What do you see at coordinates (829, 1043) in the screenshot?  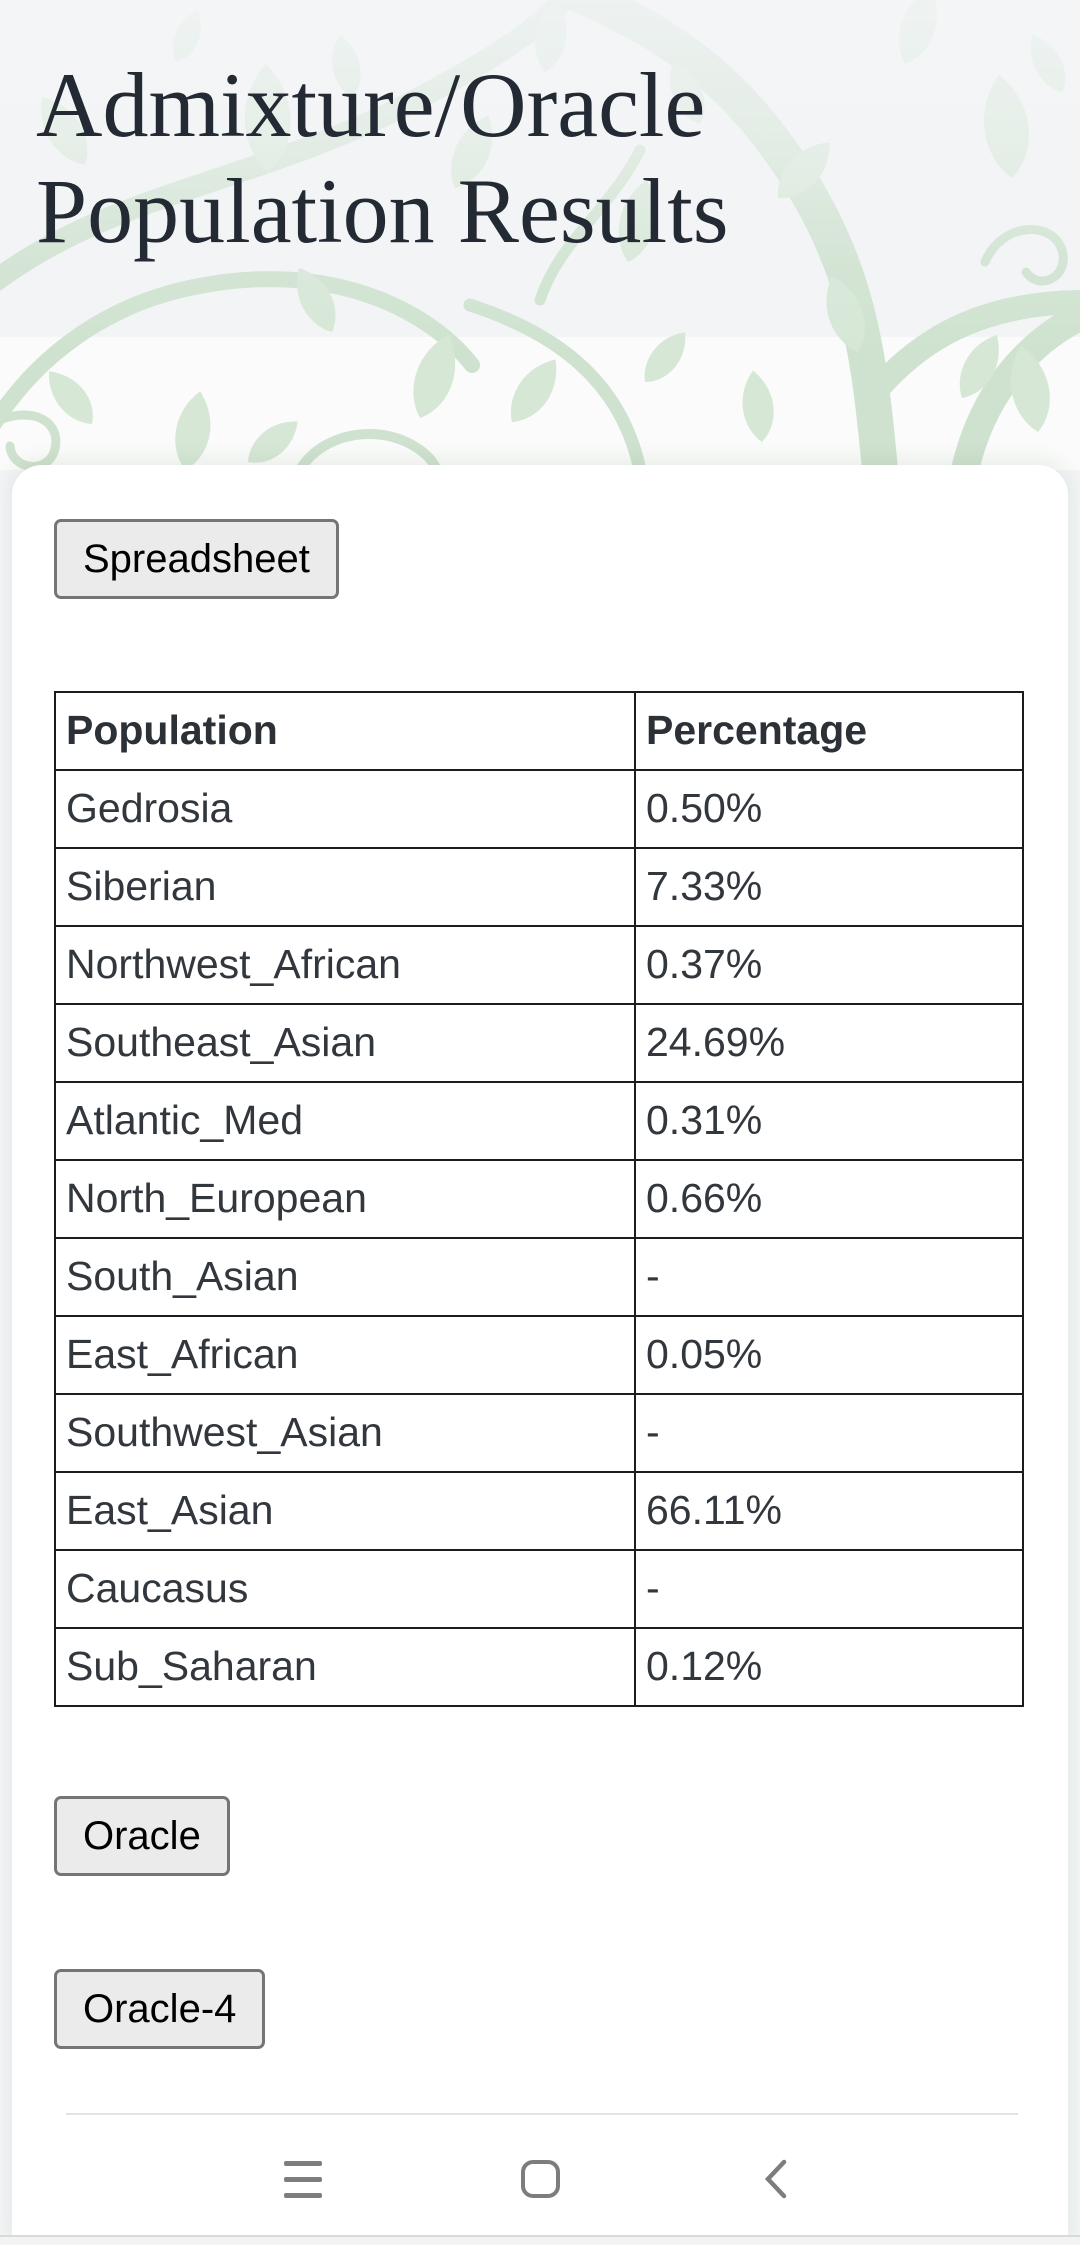 I see `percentage-cell: 24.69%` at bounding box center [829, 1043].